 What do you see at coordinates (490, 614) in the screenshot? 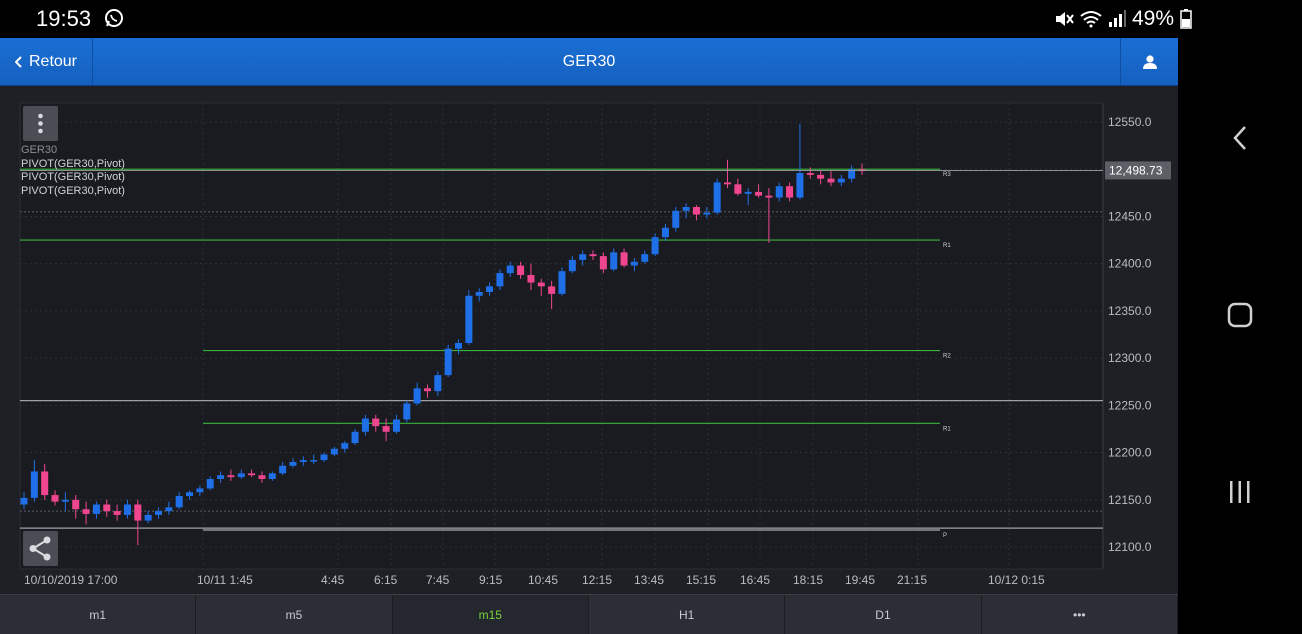
I see `tab-m15: m15` at bounding box center [490, 614].